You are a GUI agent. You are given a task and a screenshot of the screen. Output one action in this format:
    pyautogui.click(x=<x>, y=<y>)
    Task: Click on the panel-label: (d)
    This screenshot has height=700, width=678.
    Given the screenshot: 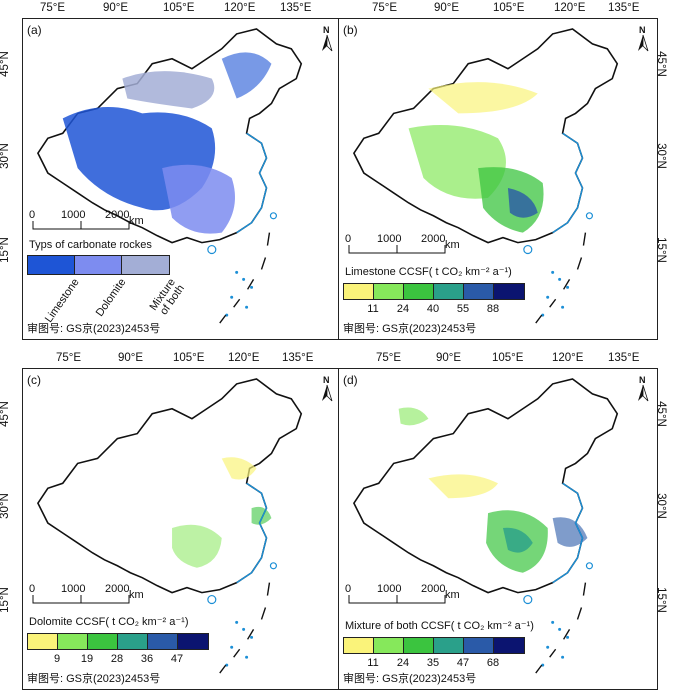 What is the action you would take?
    pyautogui.click(x=350, y=380)
    